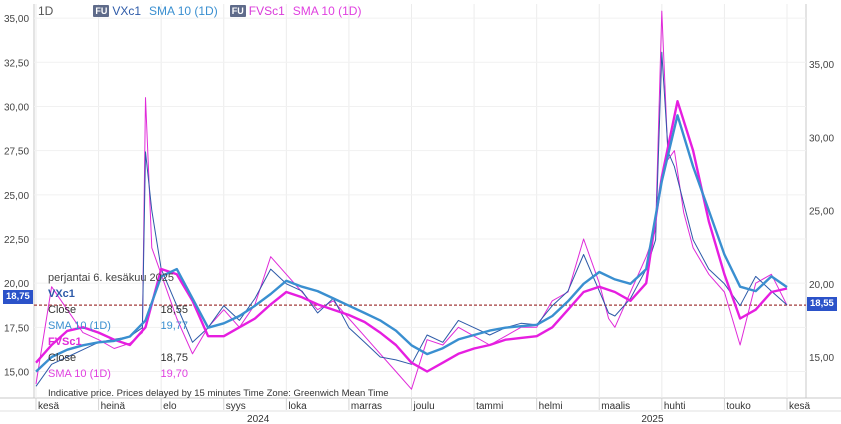 The height and width of the screenshot is (424, 841). What do you see at coordinates (366, 406) in the screenshot?
I see `x-tick-label: marras` at bounding box center [366, 406].